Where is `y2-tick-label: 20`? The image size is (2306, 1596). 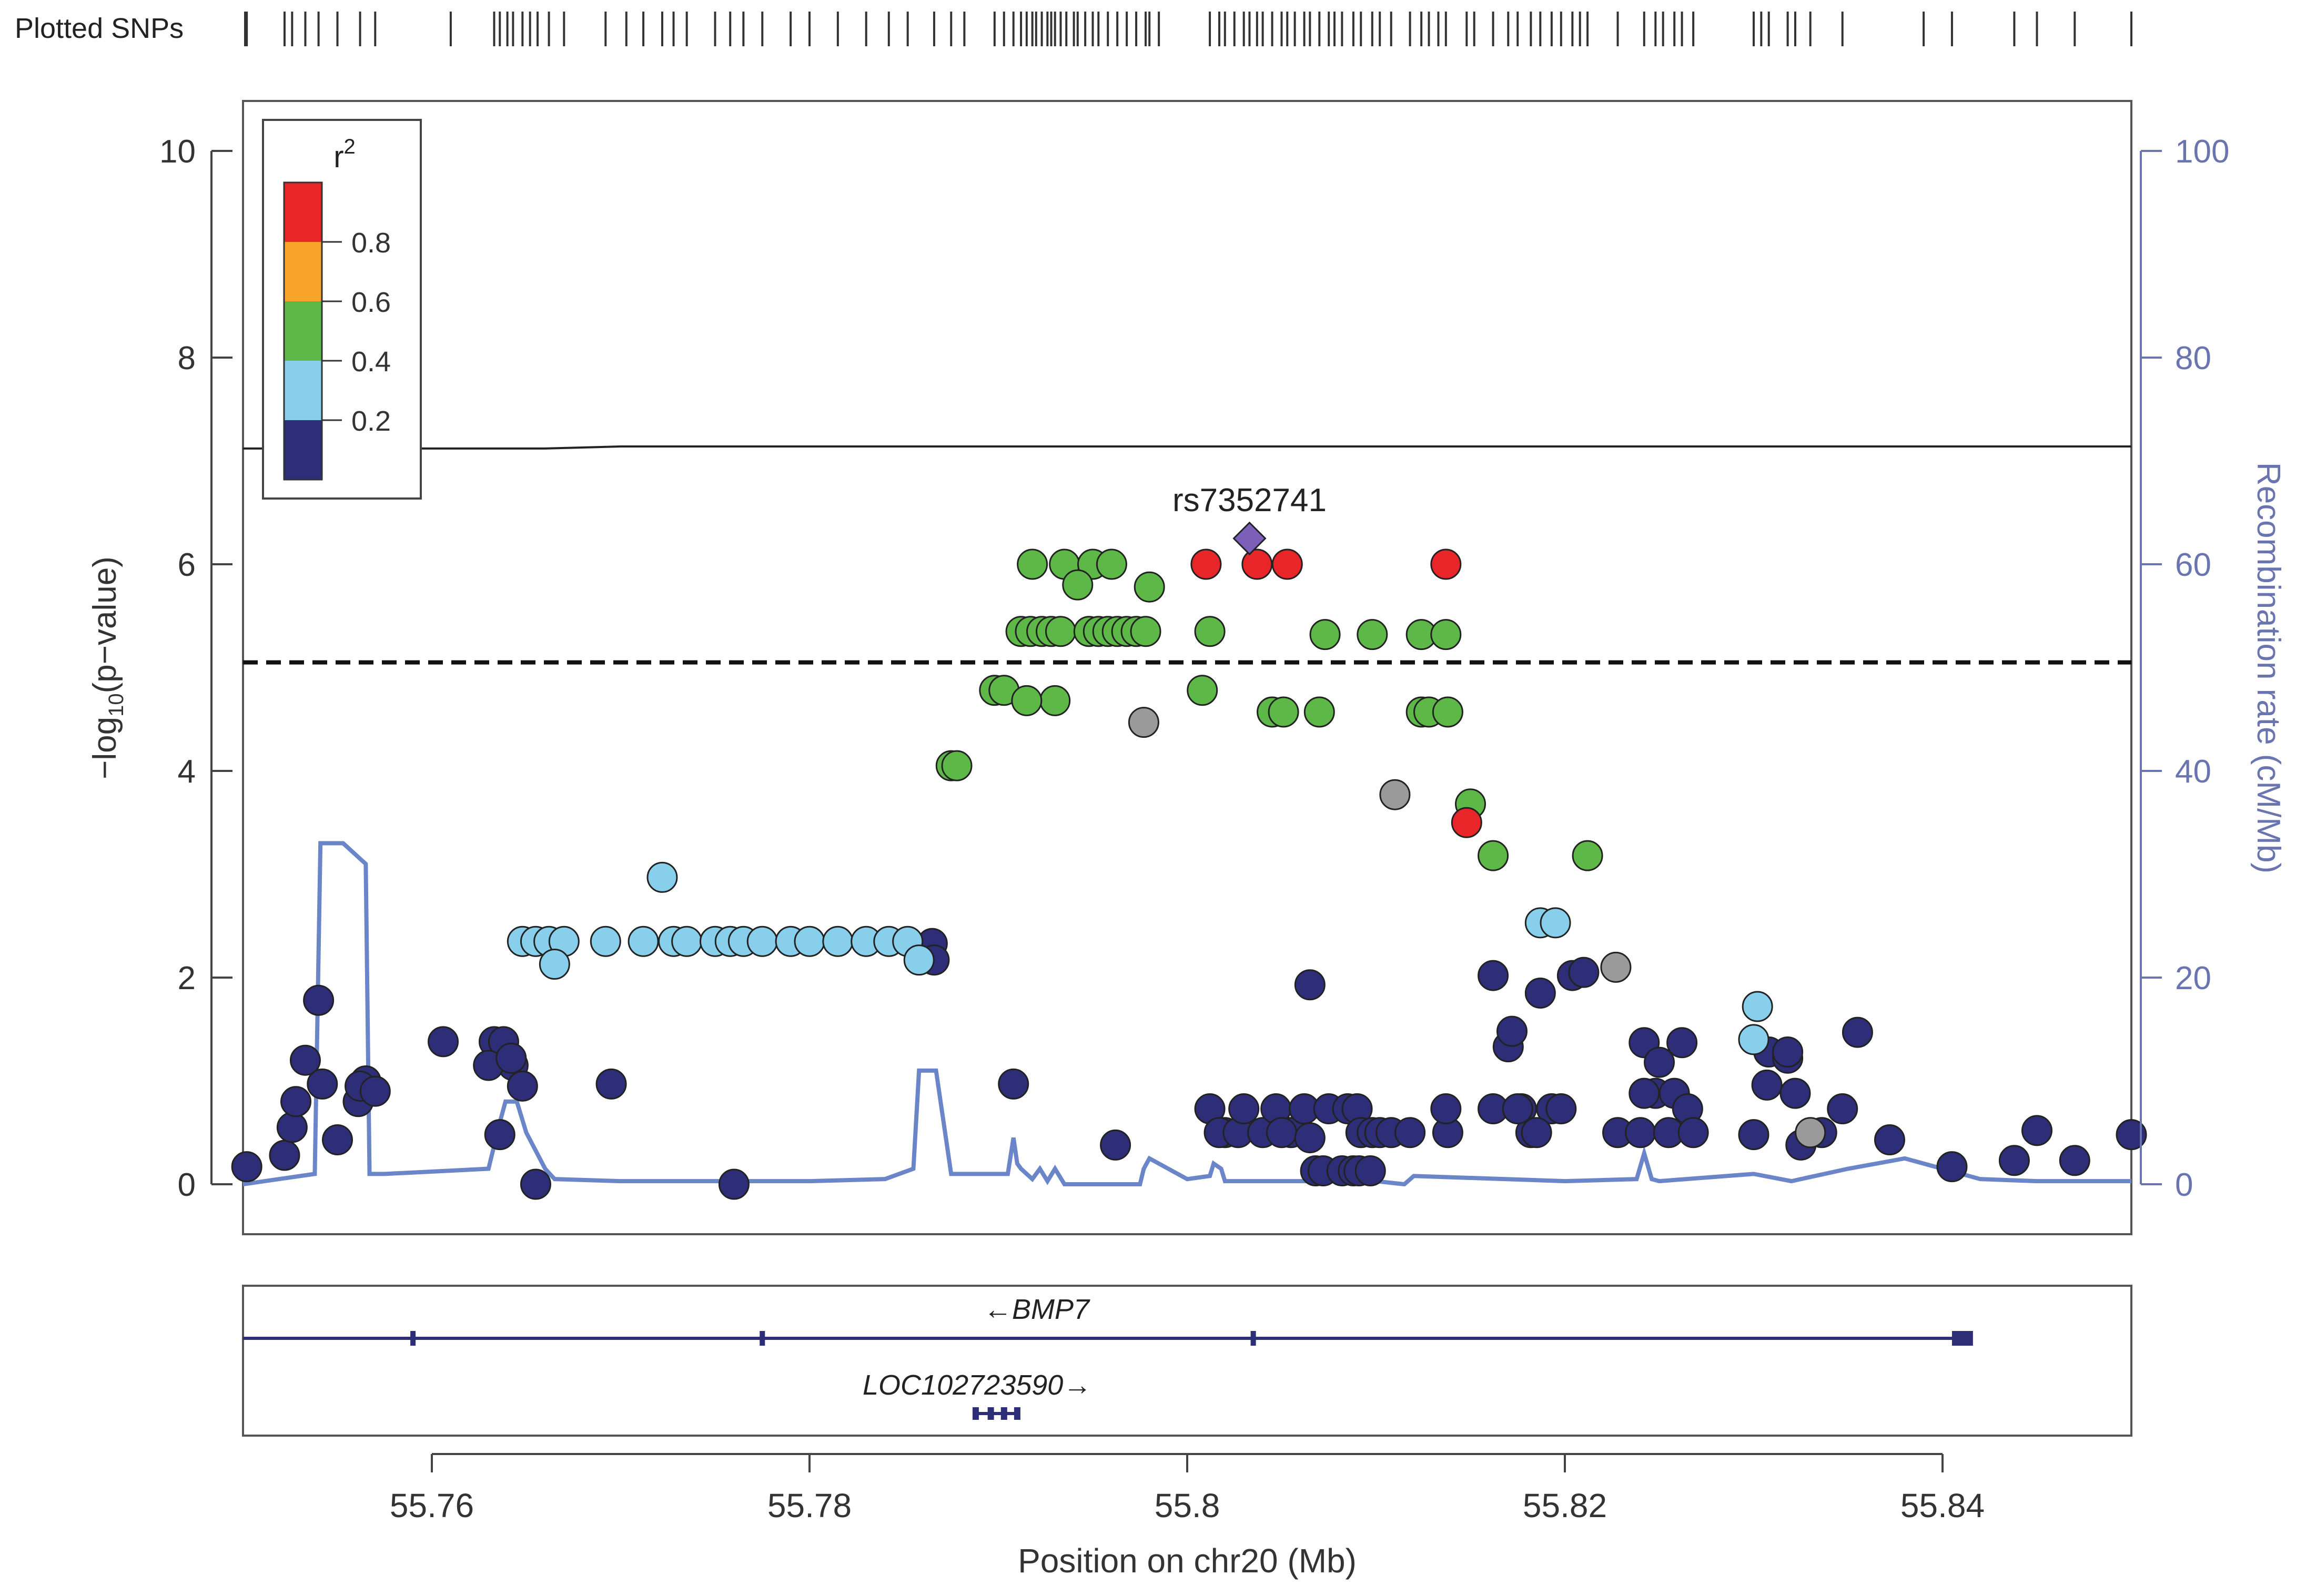 y2-tick-label: 20 is located at coordinates (2193, 978).